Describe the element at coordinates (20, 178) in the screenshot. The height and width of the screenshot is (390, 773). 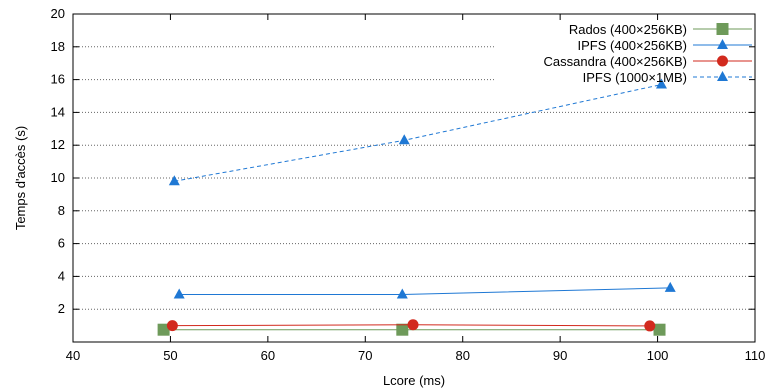
I see `y-axis-title: Temps d'accès (s)` at that location.